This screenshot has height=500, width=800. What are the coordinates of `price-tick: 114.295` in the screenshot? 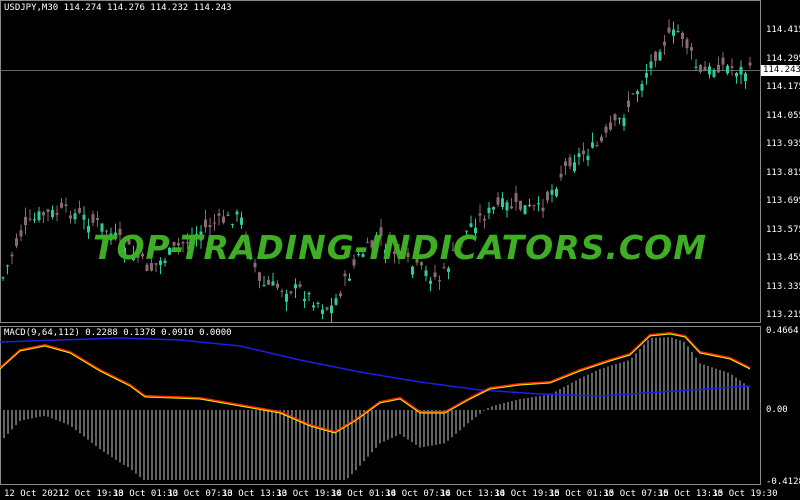 It's located at (783, 58).